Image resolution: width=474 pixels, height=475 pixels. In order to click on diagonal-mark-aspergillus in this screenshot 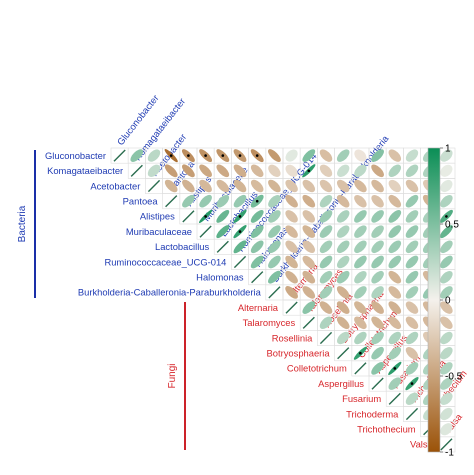, I will do `click(377, 383)`.